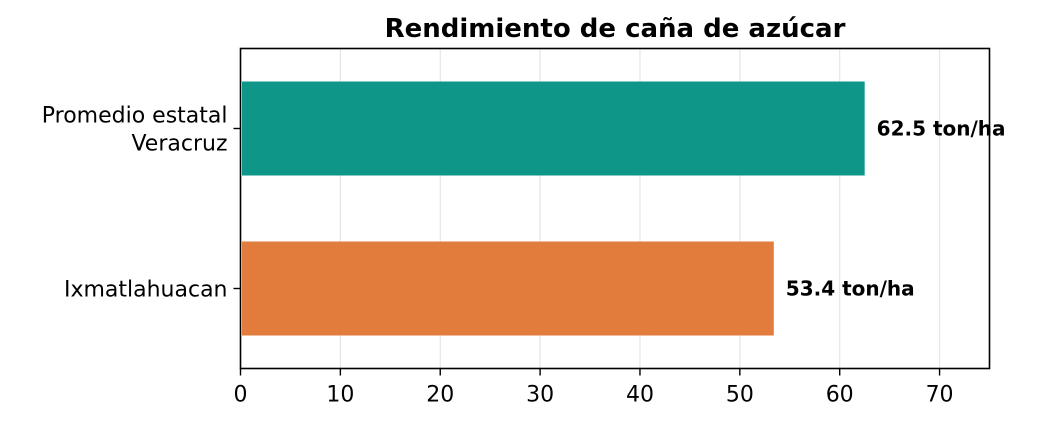  I want to click on x-tick-label: 60, so click(840, 395).